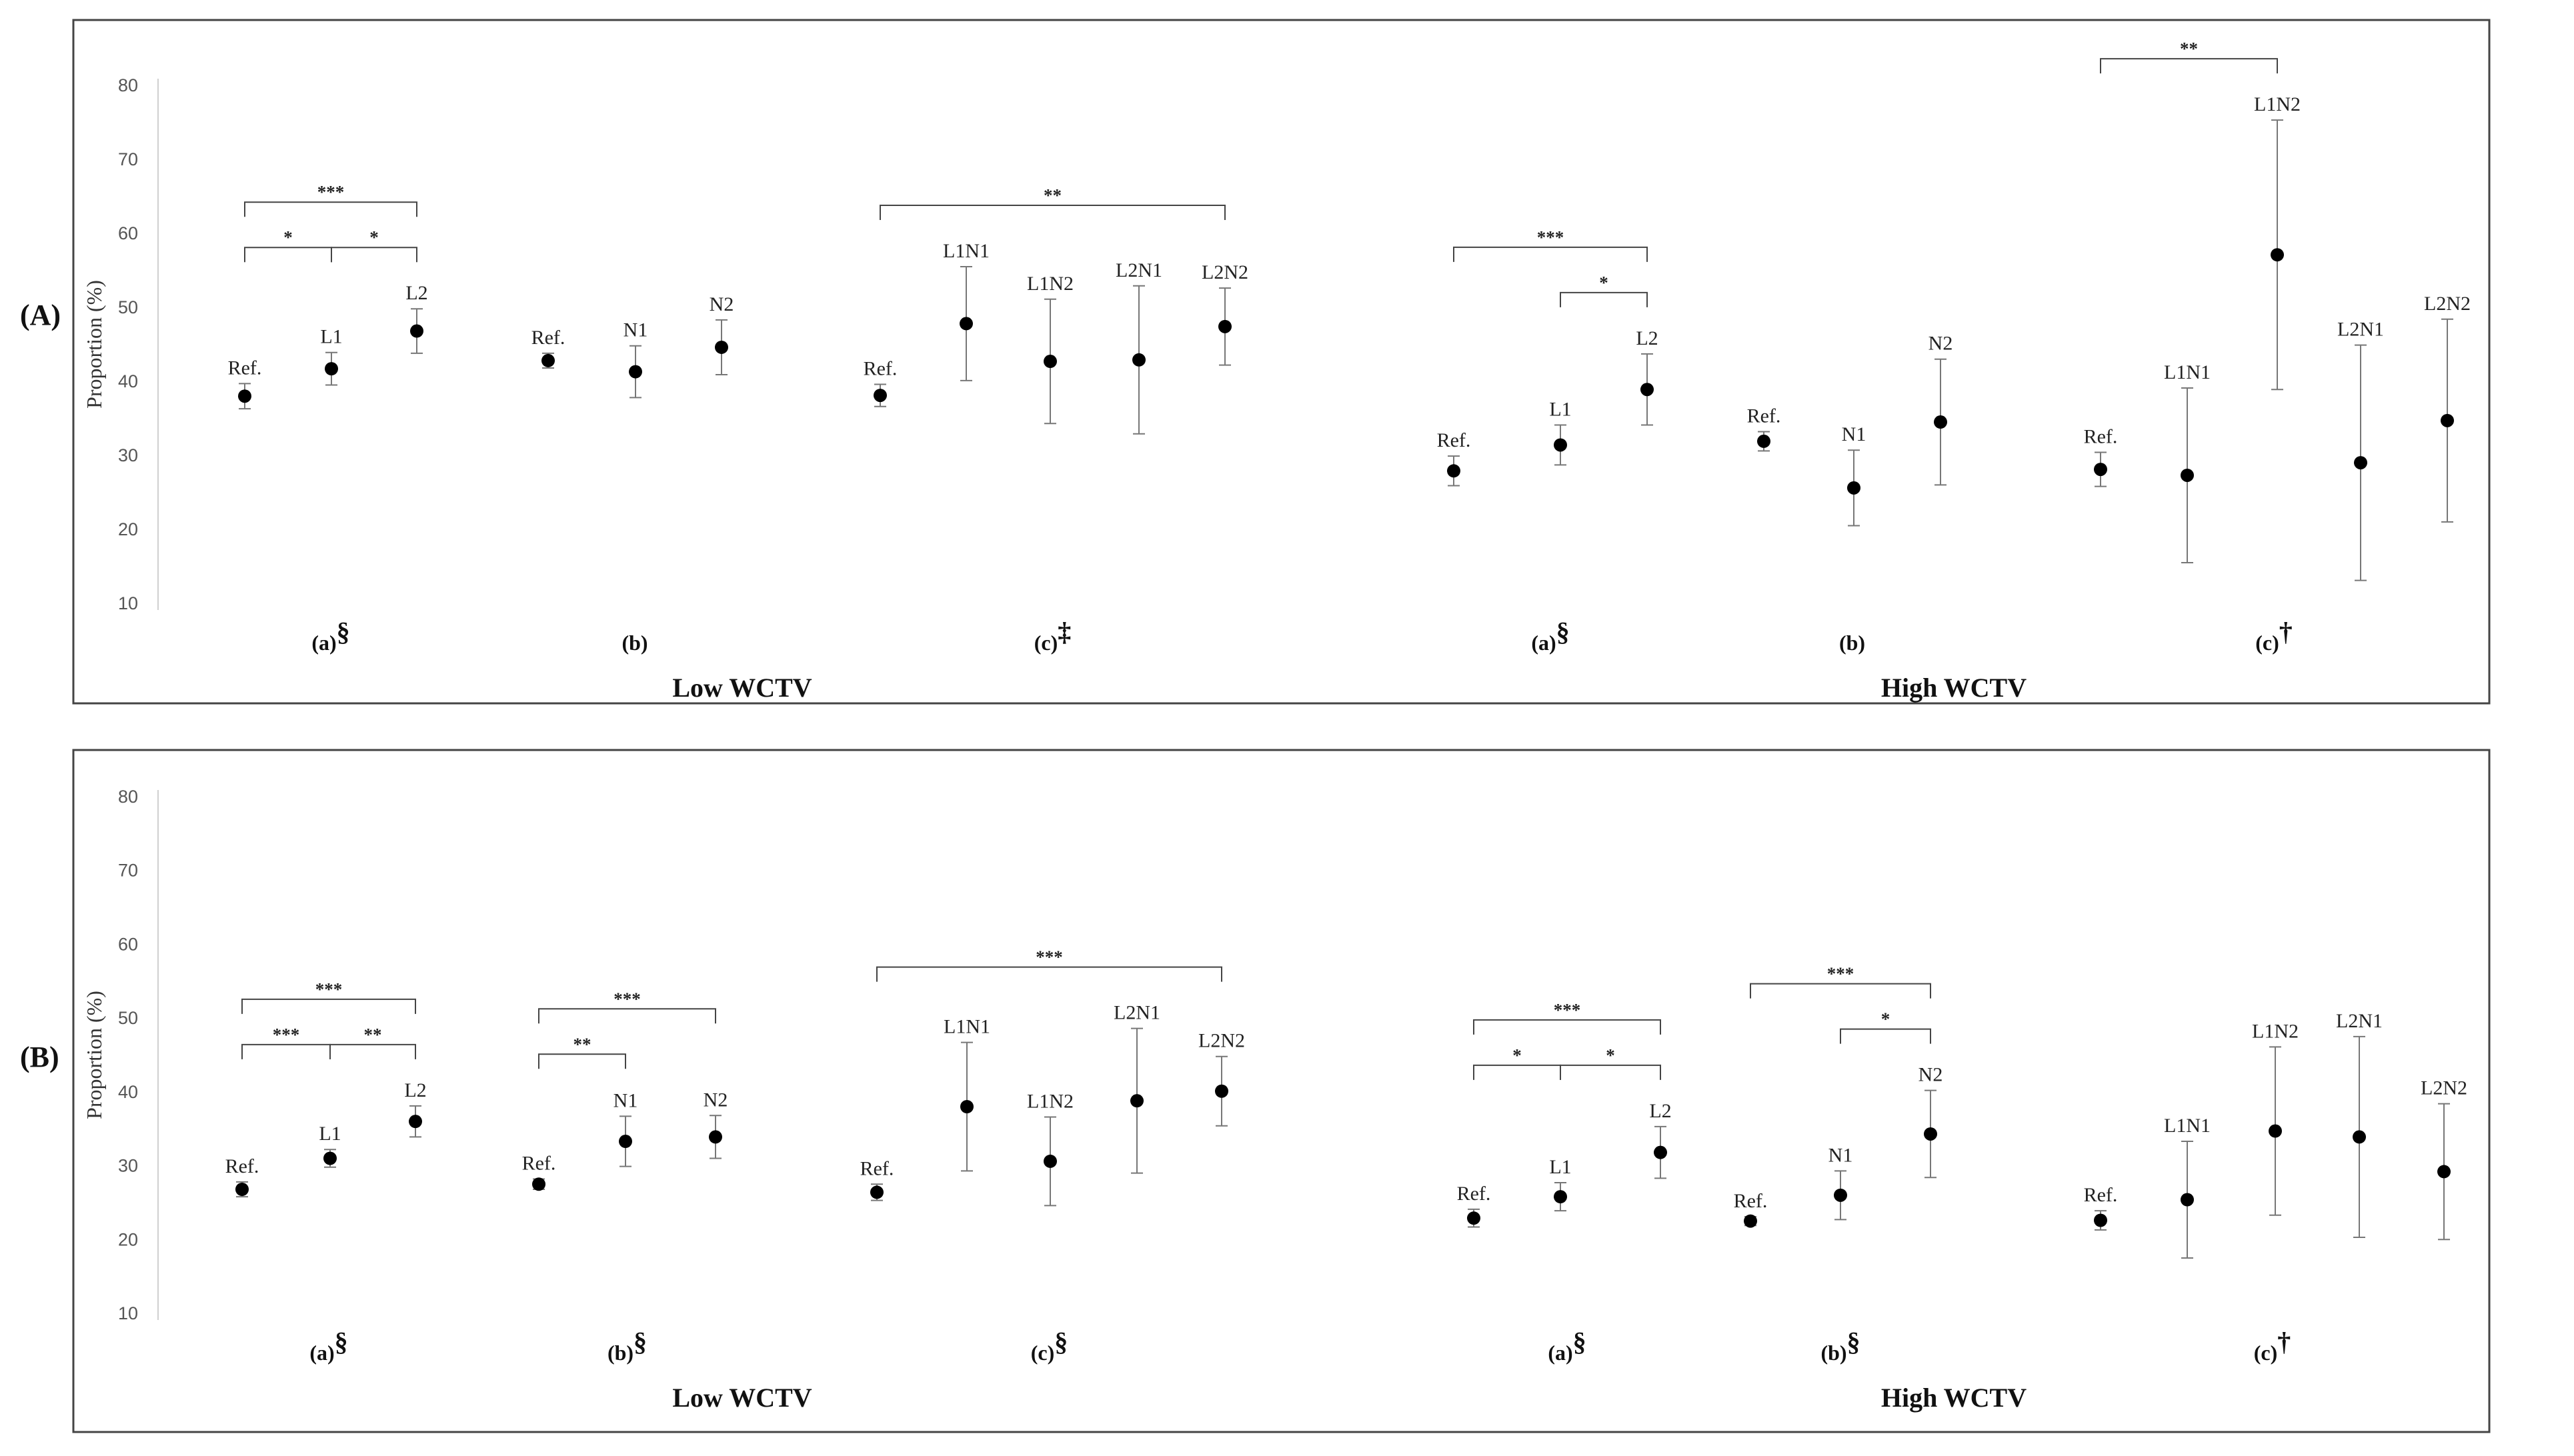  Describe the element at coordinates (1852, 643) in the screenshot. I see `group-label: (b)` at that location.